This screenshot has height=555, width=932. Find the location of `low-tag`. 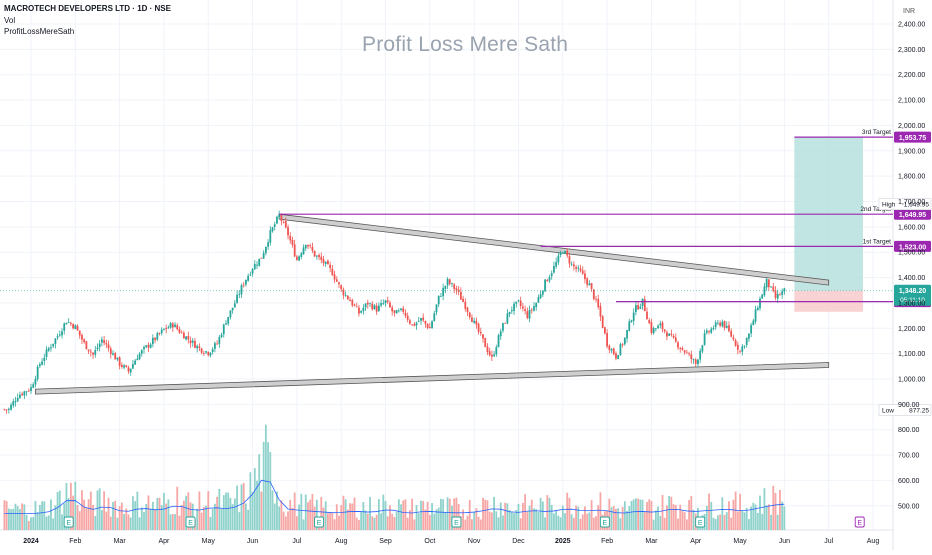

low-tag is located at coordinates (905, 410).